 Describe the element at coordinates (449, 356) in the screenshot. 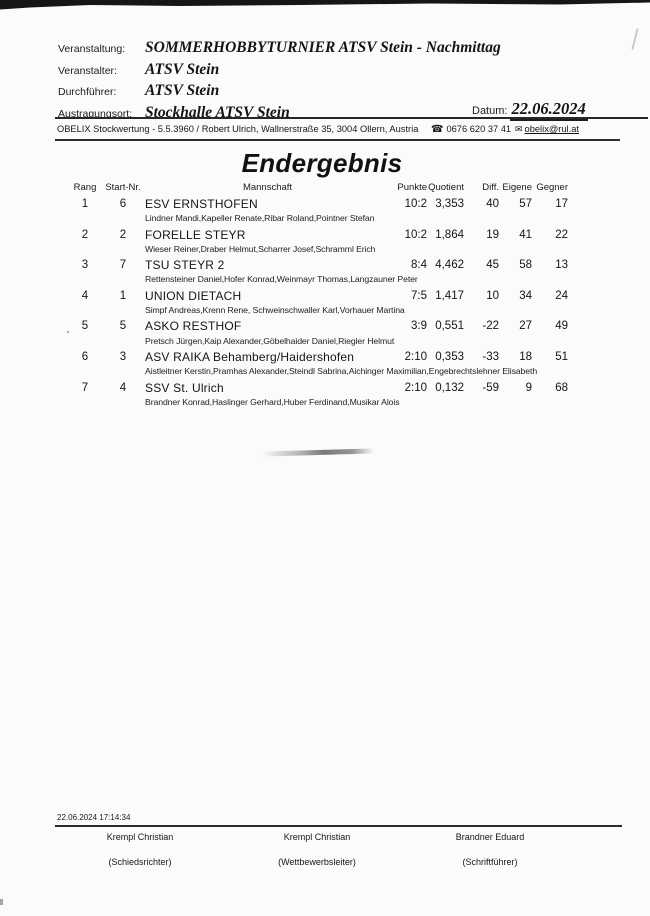

I see `quotient-cell: 0,353` at that location.